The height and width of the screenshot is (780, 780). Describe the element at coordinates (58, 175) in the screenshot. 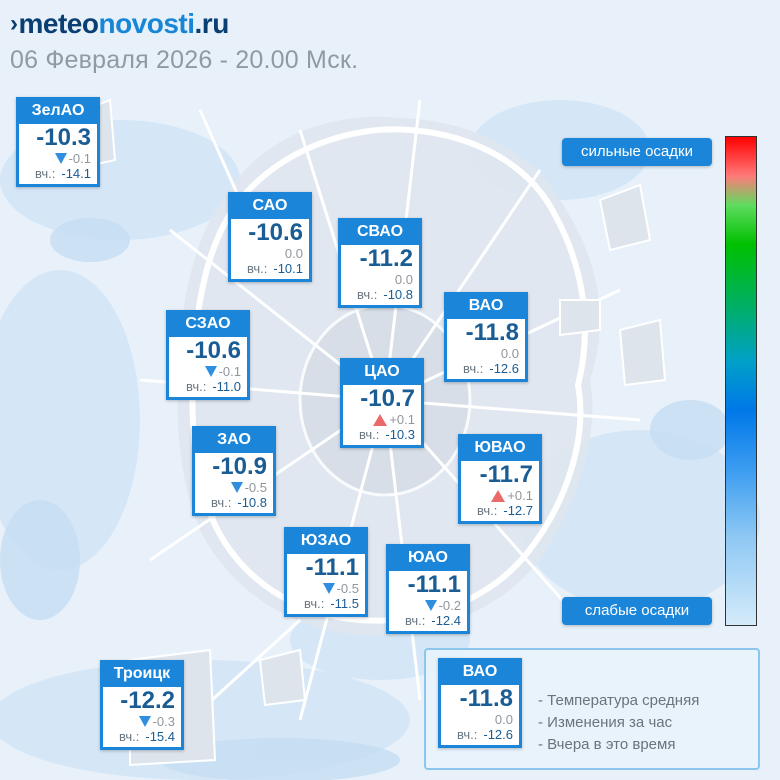

I see `district-yesterday: вч.: -14.1` at that location.